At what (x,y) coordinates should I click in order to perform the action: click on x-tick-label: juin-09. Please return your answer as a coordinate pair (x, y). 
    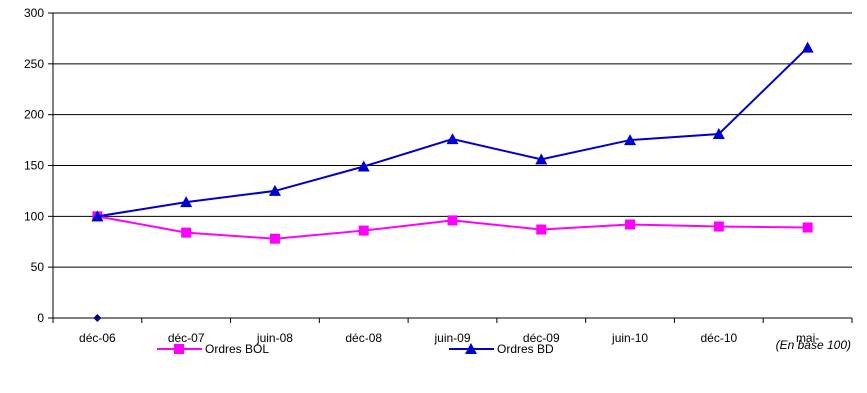
    Looking at the image, I should click on (451, 338).